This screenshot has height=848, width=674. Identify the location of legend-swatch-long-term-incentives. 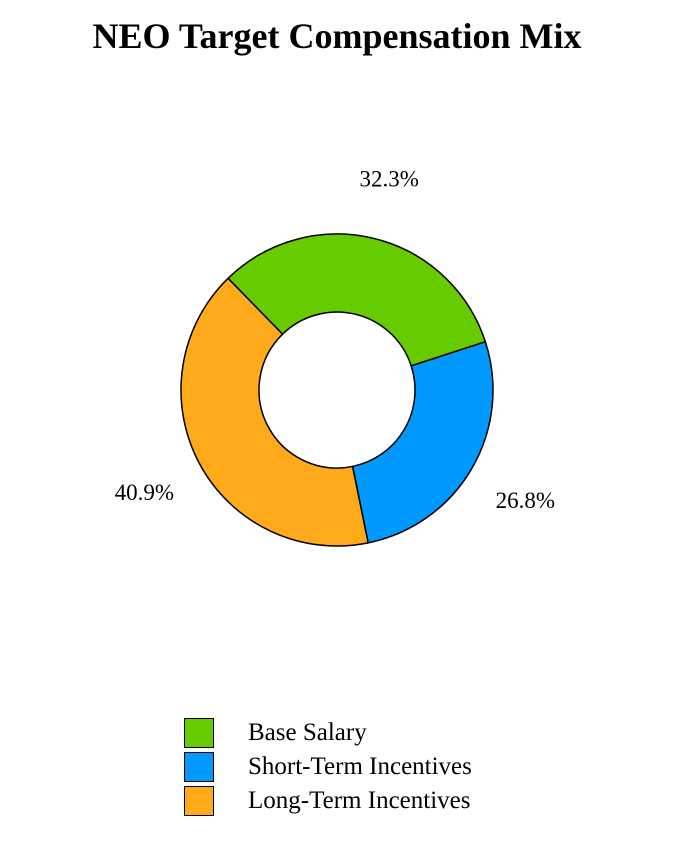
(199, 801).